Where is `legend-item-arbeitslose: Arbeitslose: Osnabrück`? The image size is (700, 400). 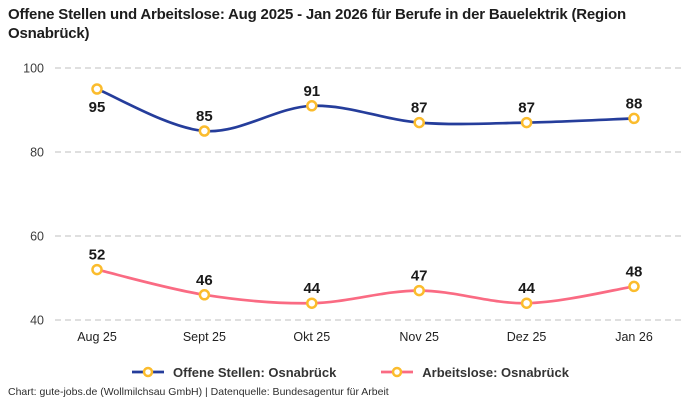 legend-item-arbeitslose: Arbeitslose: Osnabrück is located at coordinates (474, 372).